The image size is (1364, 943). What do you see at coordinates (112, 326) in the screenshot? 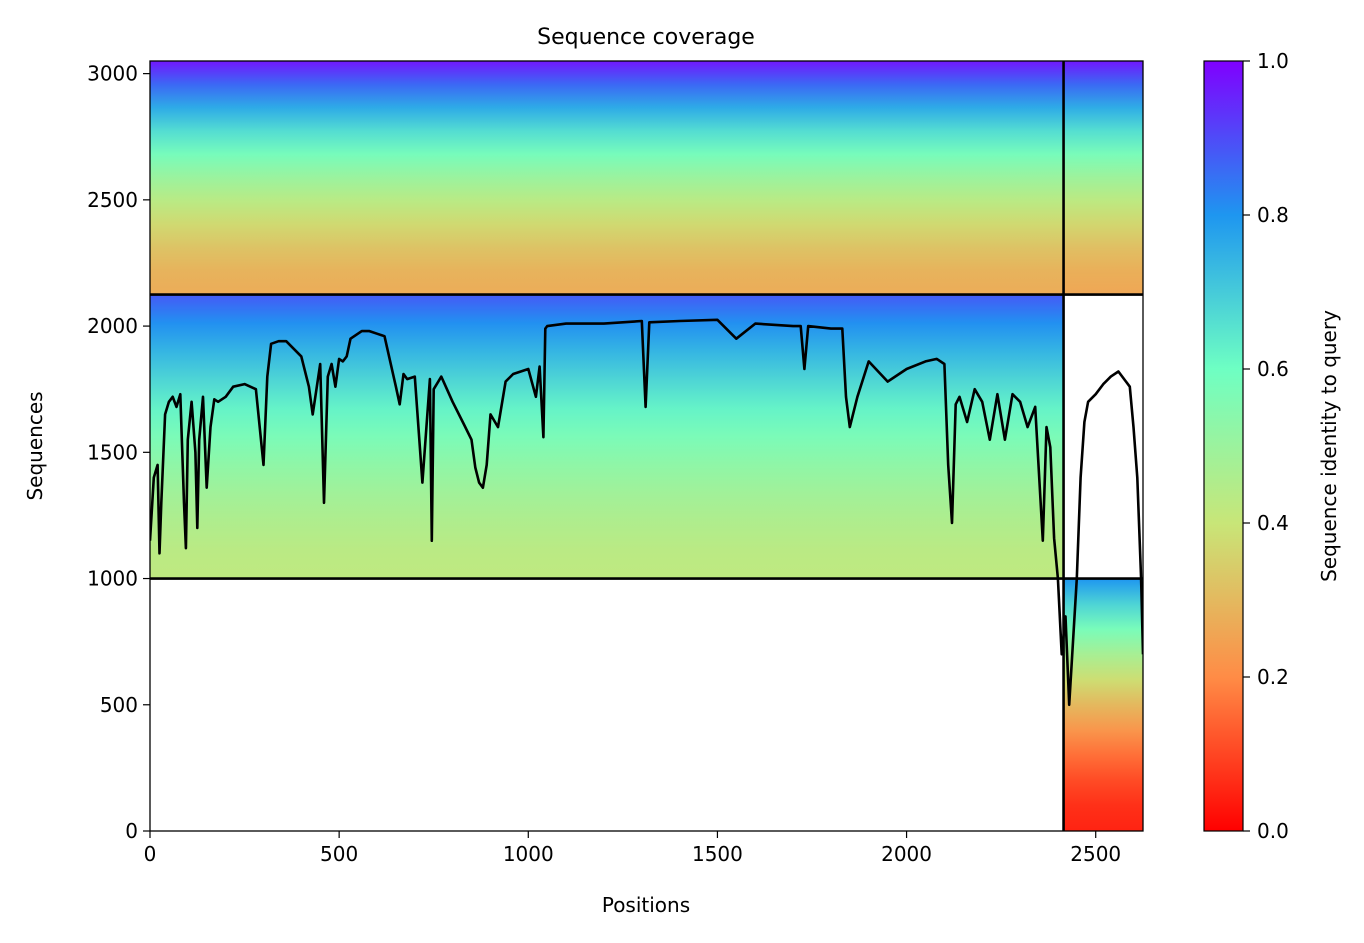
I see `y-tick-label: 2000` at bounding box center [112, 326].